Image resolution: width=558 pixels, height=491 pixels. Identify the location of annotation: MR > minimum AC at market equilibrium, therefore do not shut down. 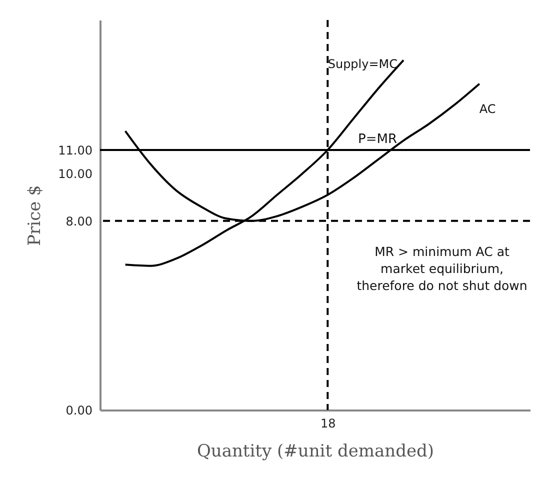
(442, 269).